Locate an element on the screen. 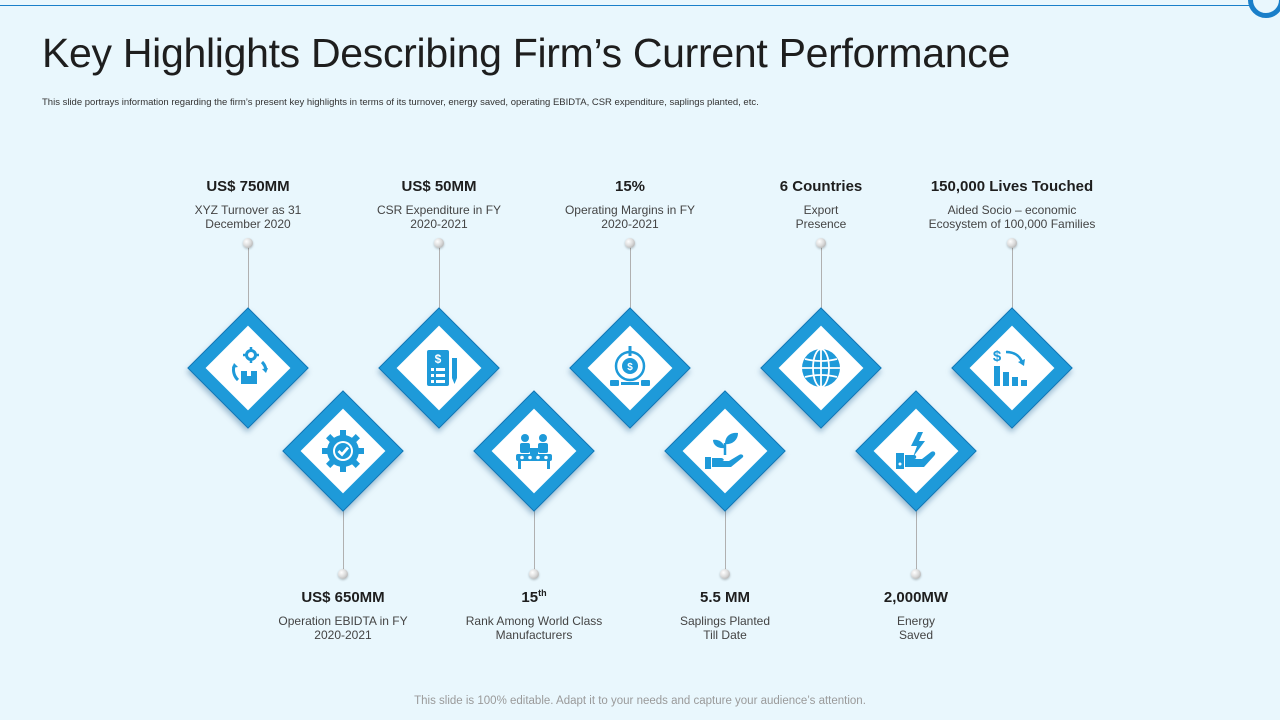  rank-number: 15 is located at coordinates (530, 597).